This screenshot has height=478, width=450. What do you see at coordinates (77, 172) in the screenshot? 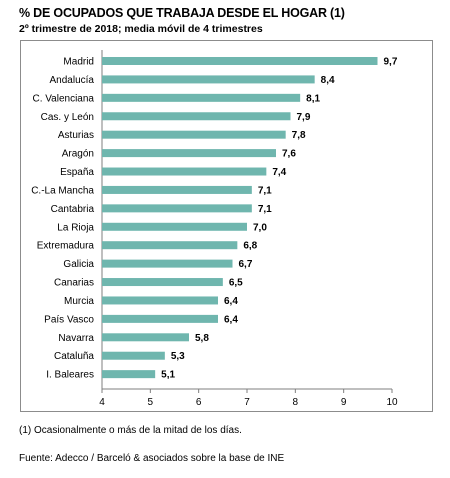
I see `category-label: España` at bounding box center [77, 172].